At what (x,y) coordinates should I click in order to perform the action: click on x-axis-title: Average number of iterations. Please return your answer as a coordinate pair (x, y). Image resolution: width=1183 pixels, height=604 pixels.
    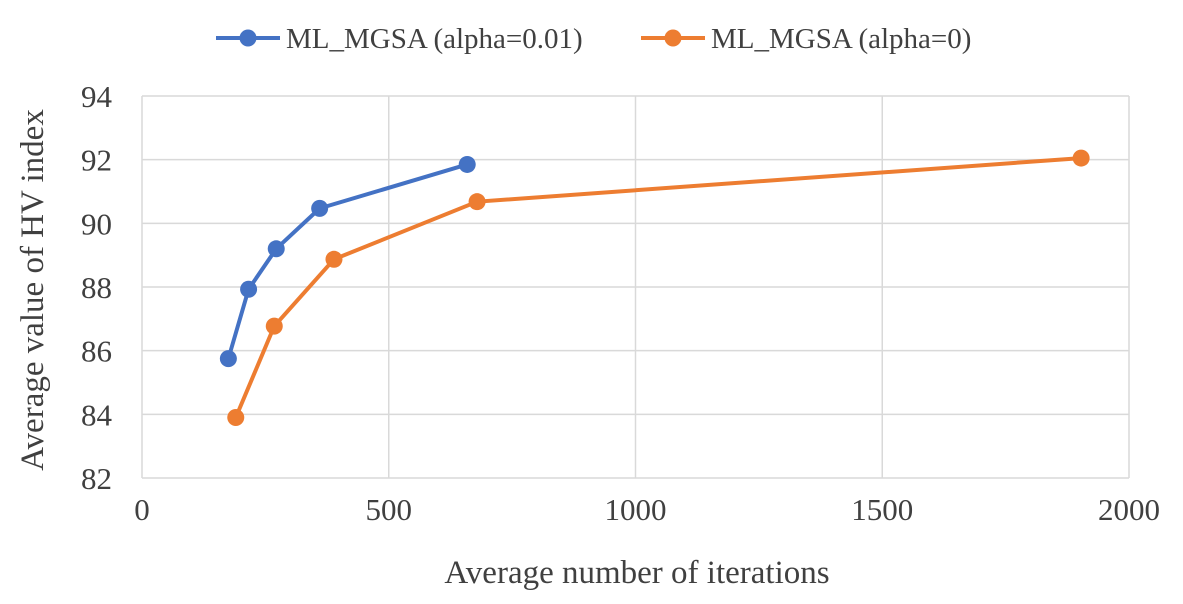
    Looking at the image, I should click on (636, 573).